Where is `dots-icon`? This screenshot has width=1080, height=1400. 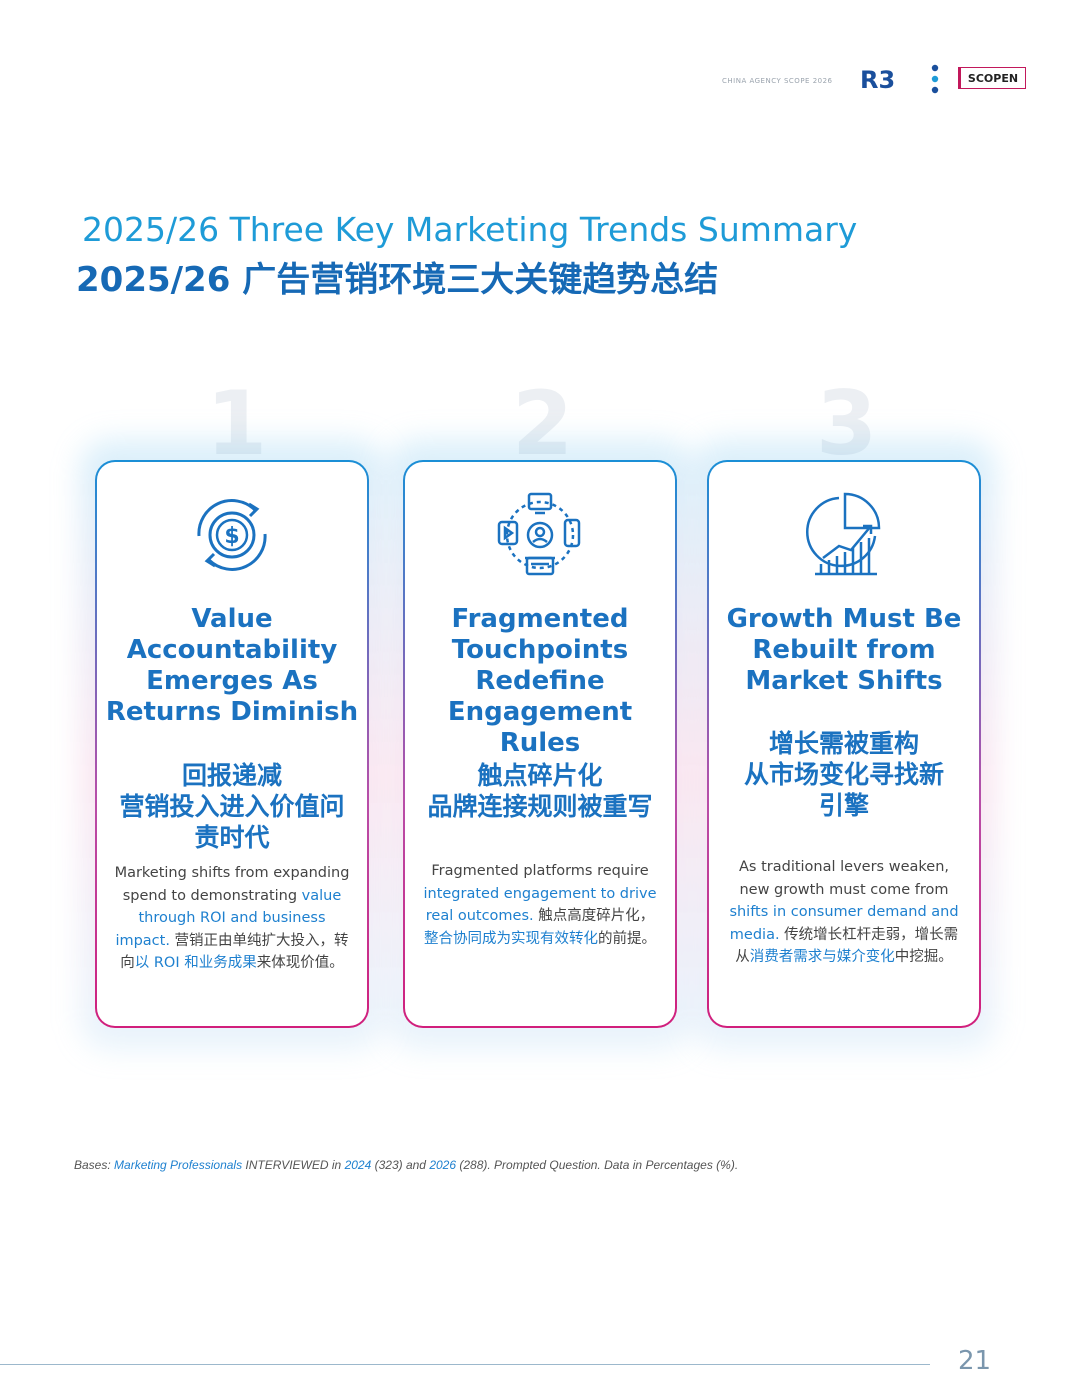
dots-icon is located at coordinates (935, 79).